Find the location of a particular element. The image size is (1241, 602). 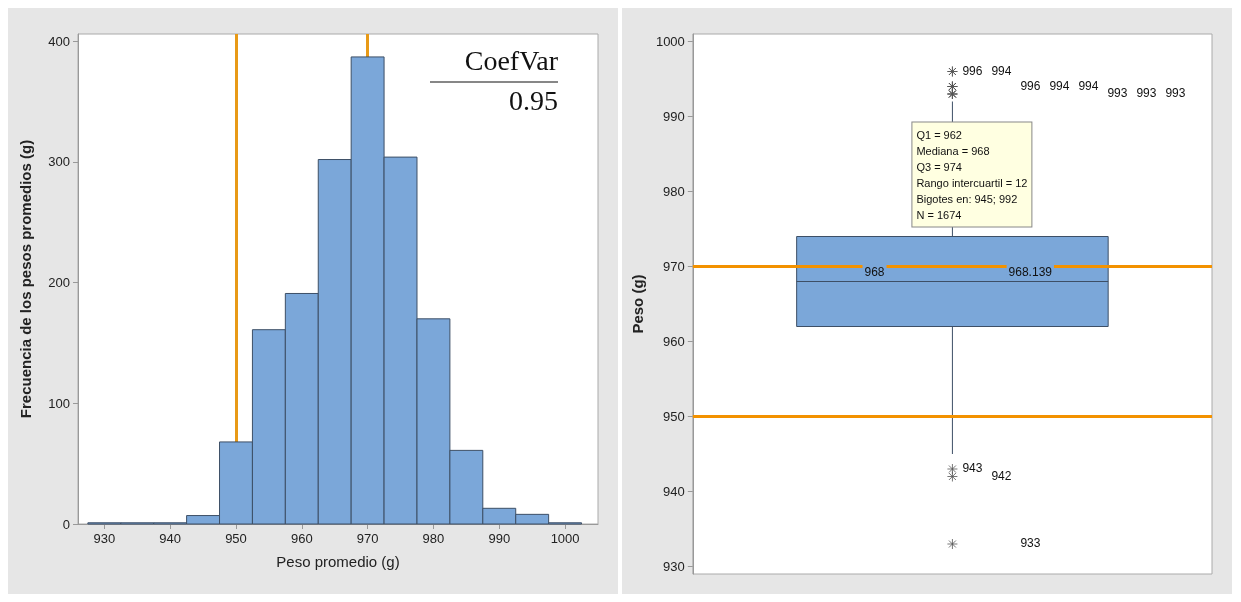

x-tick-label: 1000 is located at coordinates (565, 538).